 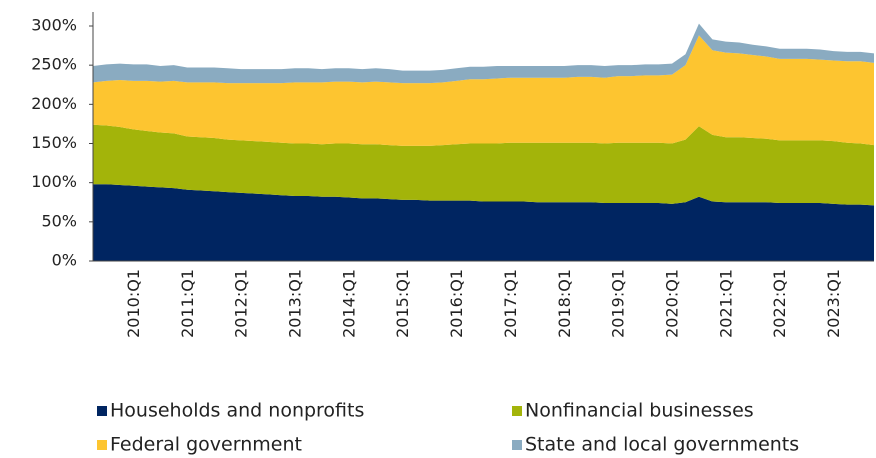 I want to click on y-tick-label: 300%, so click(x=54, y=25).